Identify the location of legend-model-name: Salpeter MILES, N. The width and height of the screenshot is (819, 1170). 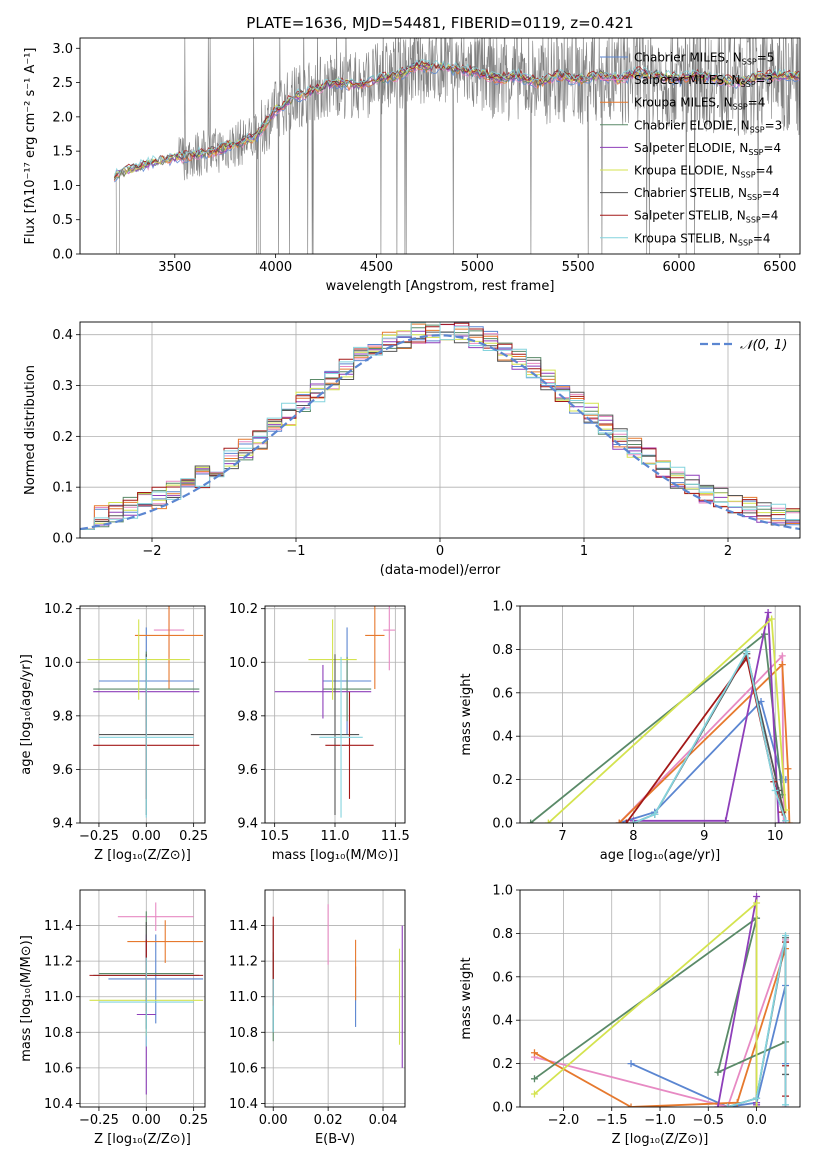
(687, 80).